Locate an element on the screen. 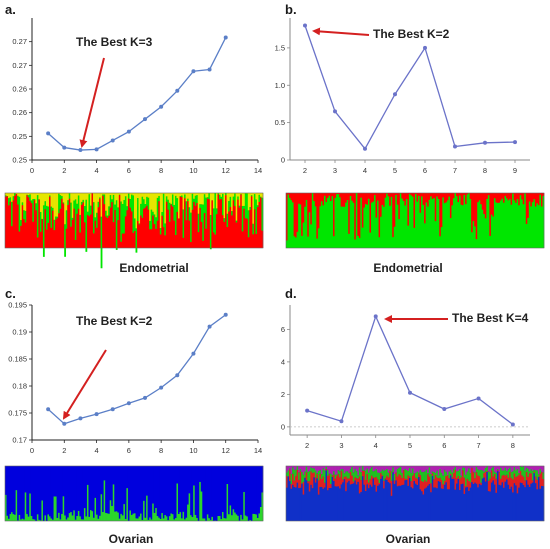 The height and width of the screenshot is (549, 550). x-tick-label: 12 is located at coordinates (226, 170).